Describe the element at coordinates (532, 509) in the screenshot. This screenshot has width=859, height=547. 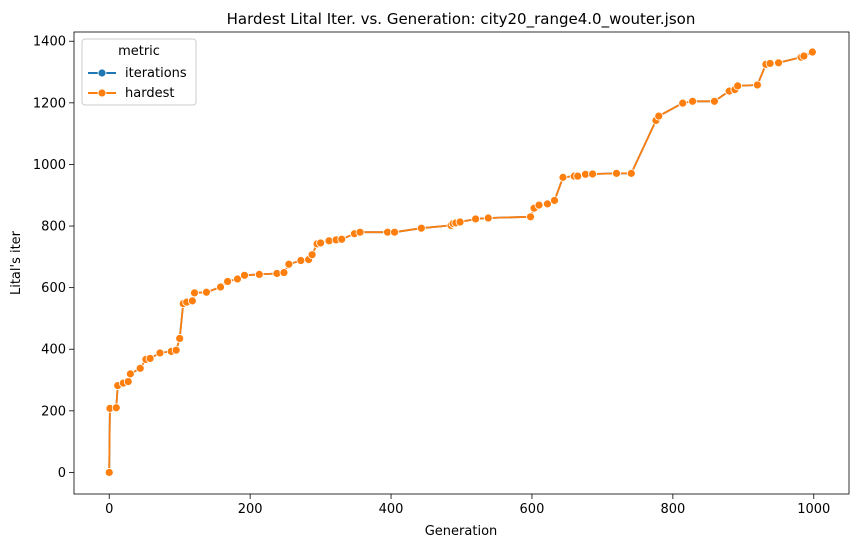
I see `x-tick-label: 600` at that location.